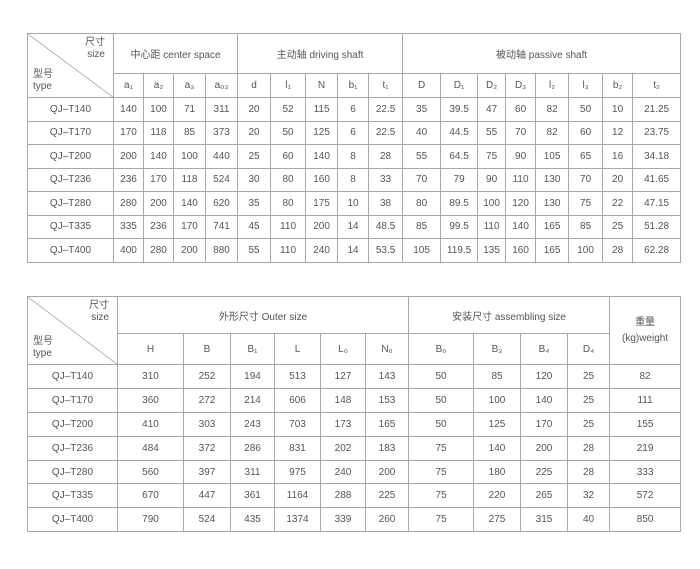 The width and height of the screenshot is (700, 569). I want to click on value-cell: 48.5, so click(386, 226).